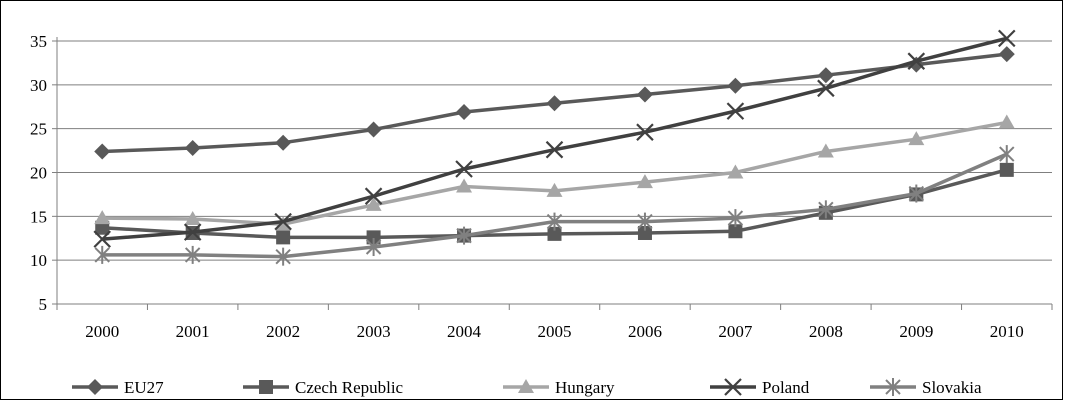 The height and width of the screenshot is (402, 1065). I want to click on x-tick-label: 2005, so click(555, 331).